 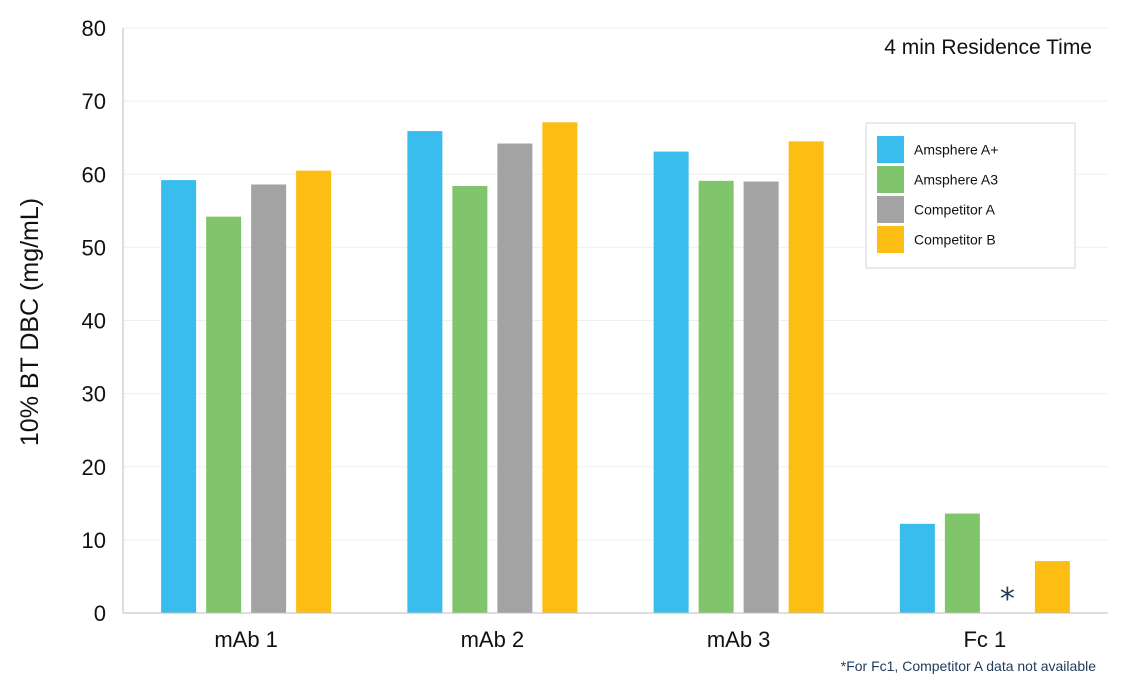 What do you see at coordinates (956, 180) in the screenshot?
I see `legend-label: Amsphere A3` at bounding box center [956, 180].